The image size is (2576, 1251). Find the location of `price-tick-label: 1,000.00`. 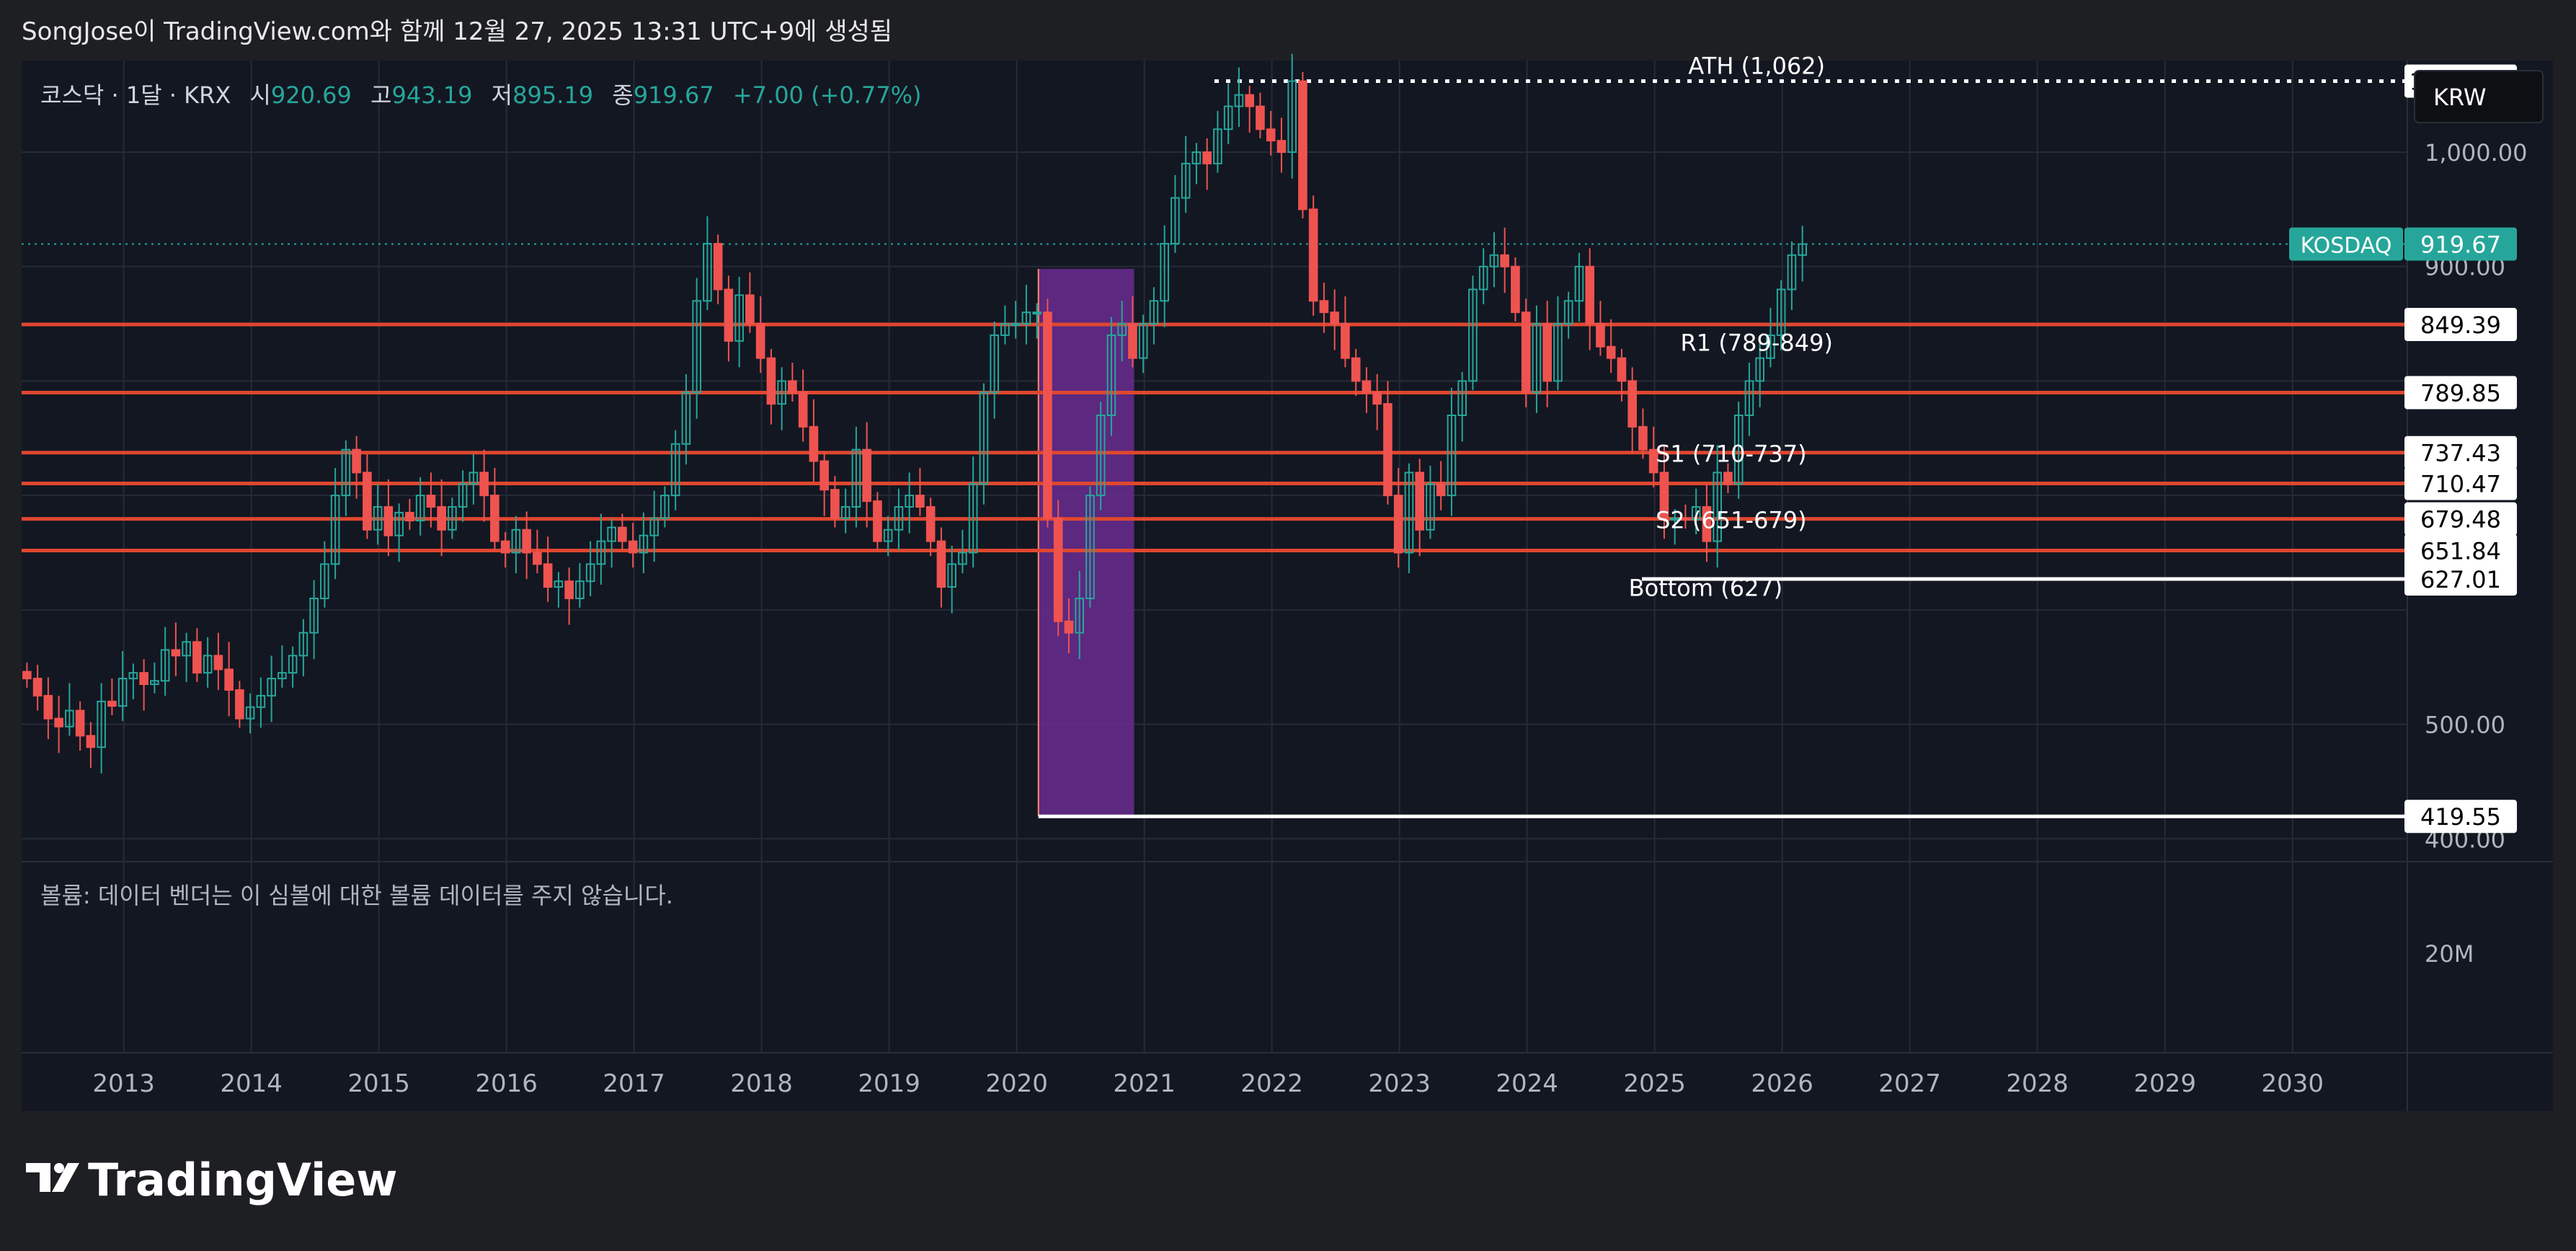

price-tick-label: 1,000.00 is located at coordinates (2476, 153).